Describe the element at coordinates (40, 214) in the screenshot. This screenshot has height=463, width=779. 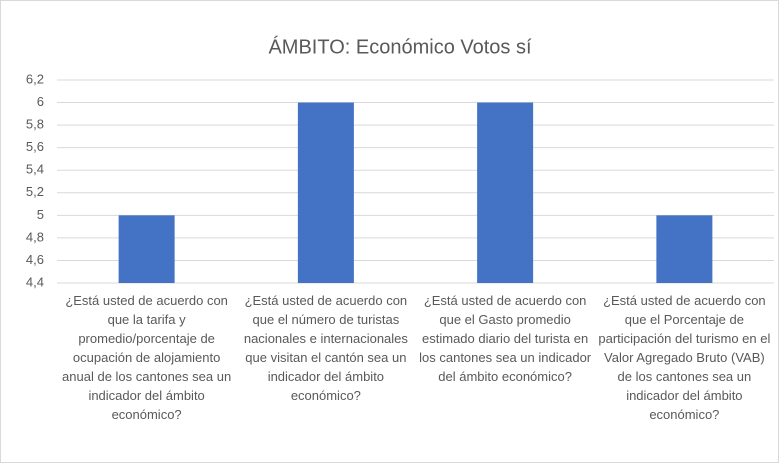
I see `y-tick-label: 5` at that location.